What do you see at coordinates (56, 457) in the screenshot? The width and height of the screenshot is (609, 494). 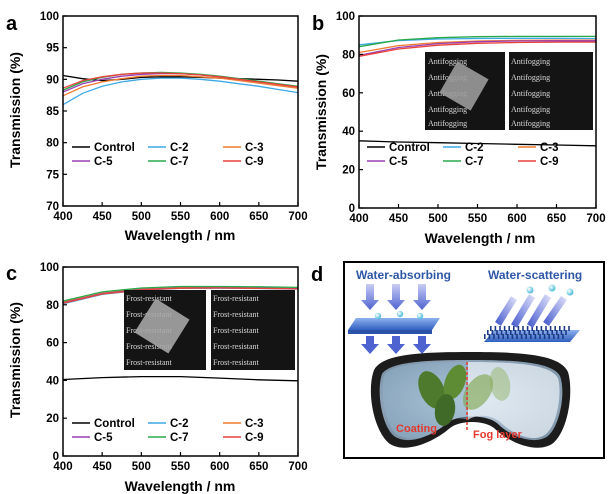 I see `y-tick-label: 0` at bounding box center [56, 457].